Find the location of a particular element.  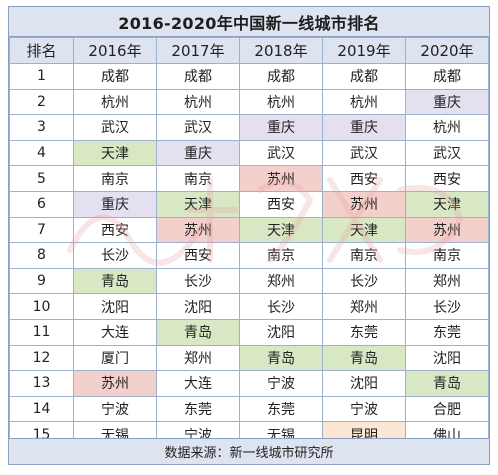

table-row: 1 成都 成都 成都 成都 成都 is located at coordinates (249, 76).